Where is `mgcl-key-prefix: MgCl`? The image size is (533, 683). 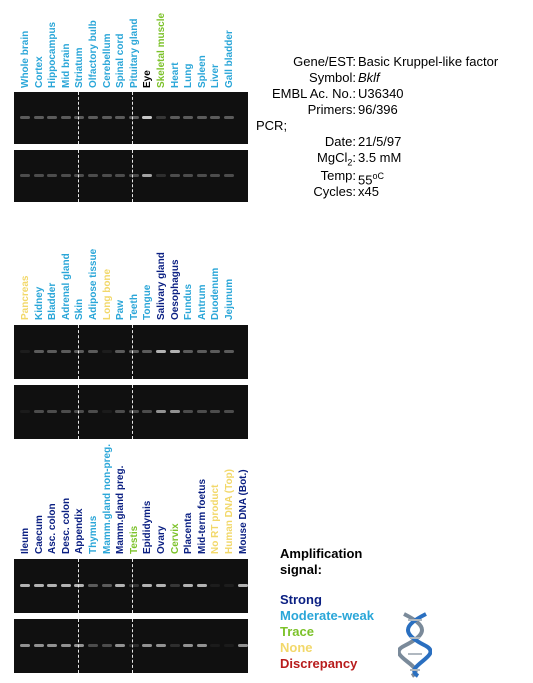
mgcl-key-prefix: MgCl is located at coordinates (332, 157).